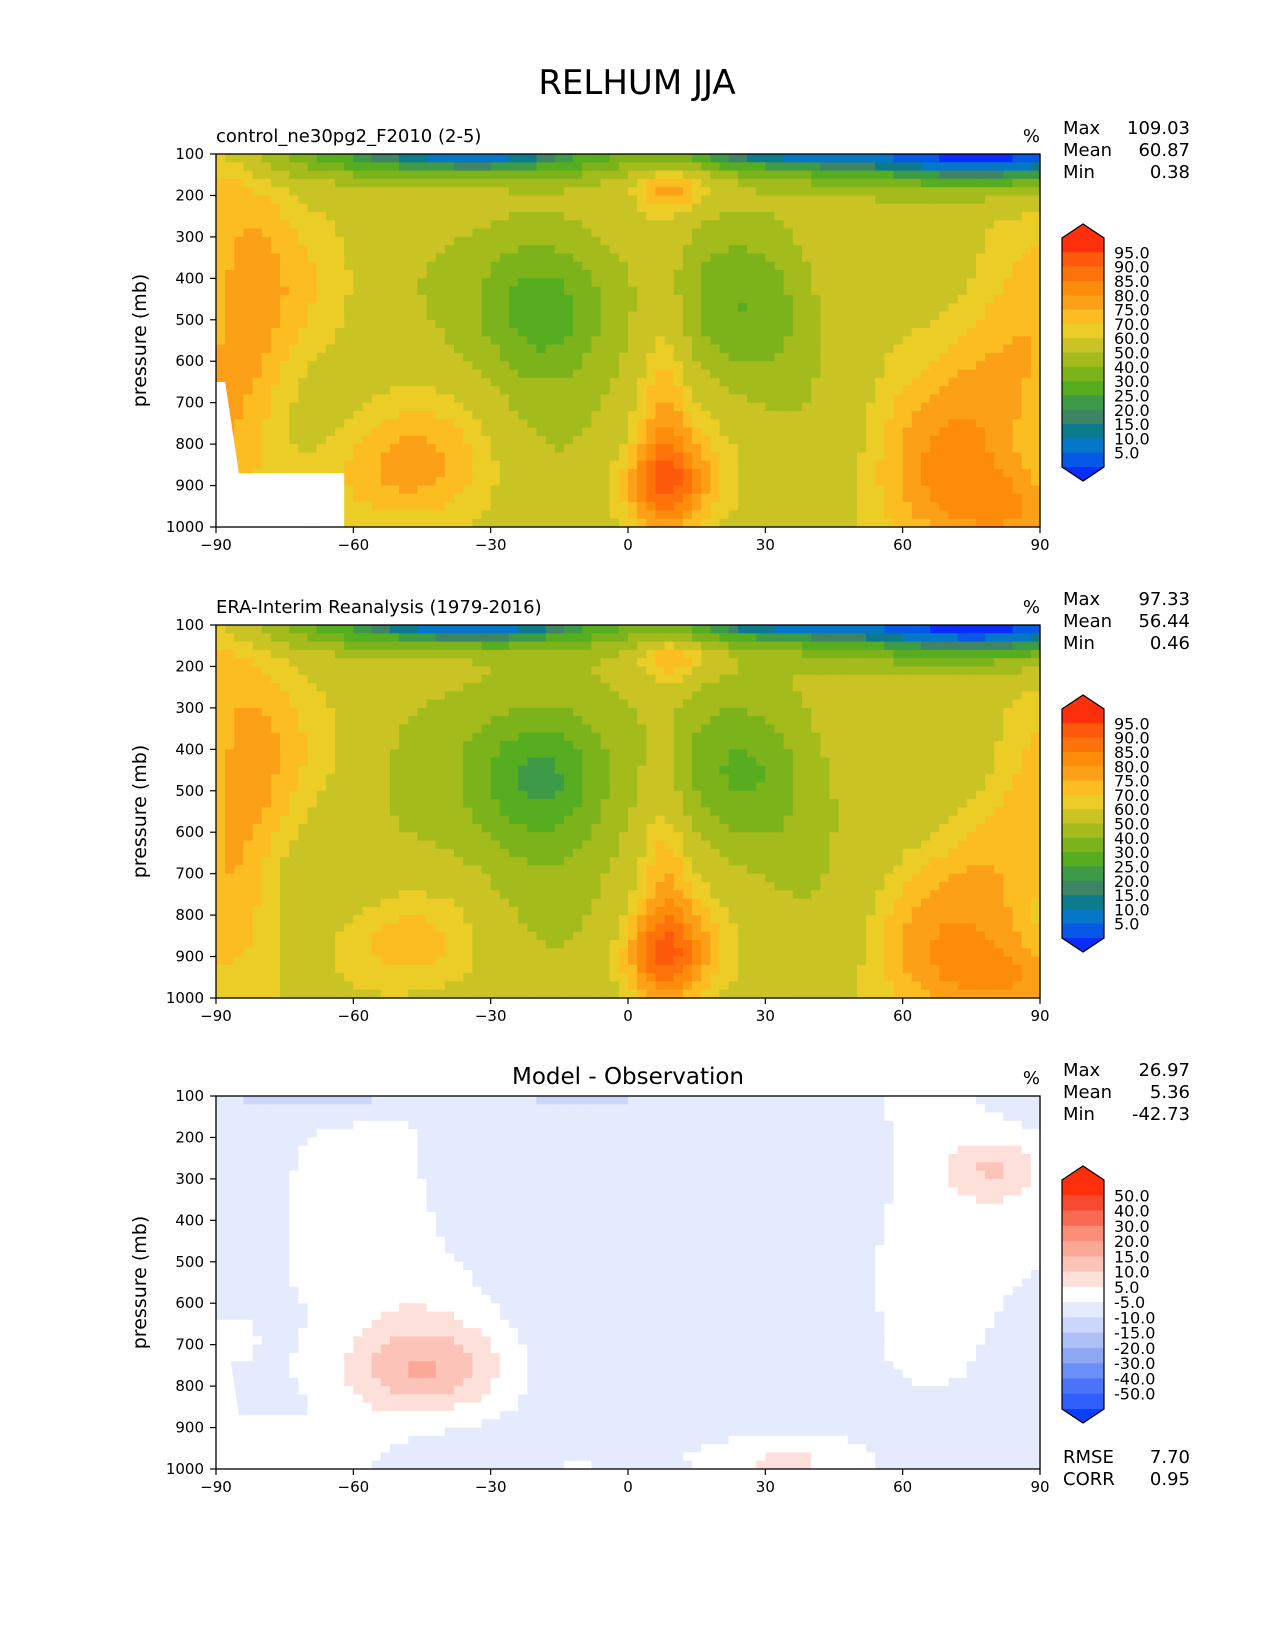 The height and width of the screenshot is (1650, 1275). I want to click on stat-value: -42.73, so click(1161, 1114).